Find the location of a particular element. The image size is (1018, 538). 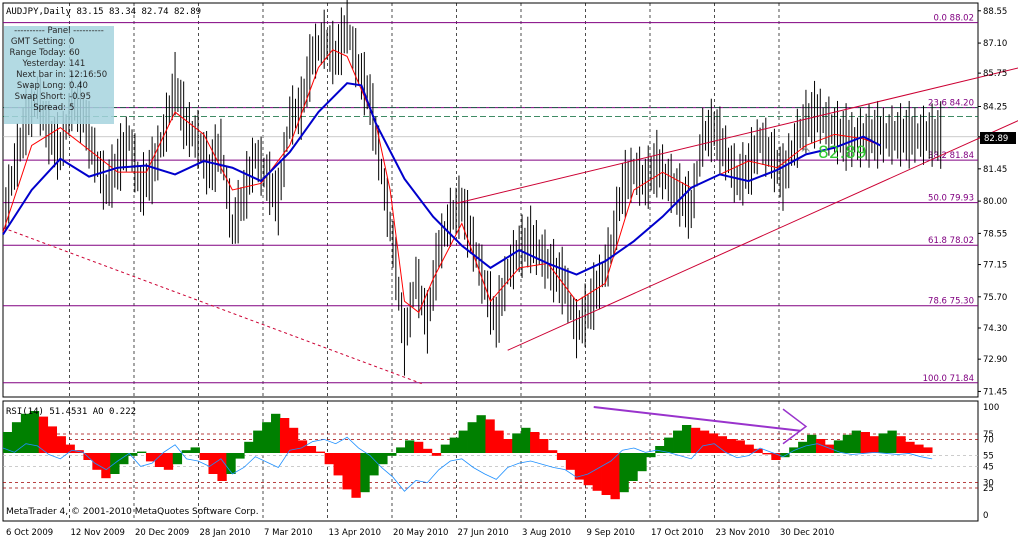

divergence-line is located at coordinates (697, 419).